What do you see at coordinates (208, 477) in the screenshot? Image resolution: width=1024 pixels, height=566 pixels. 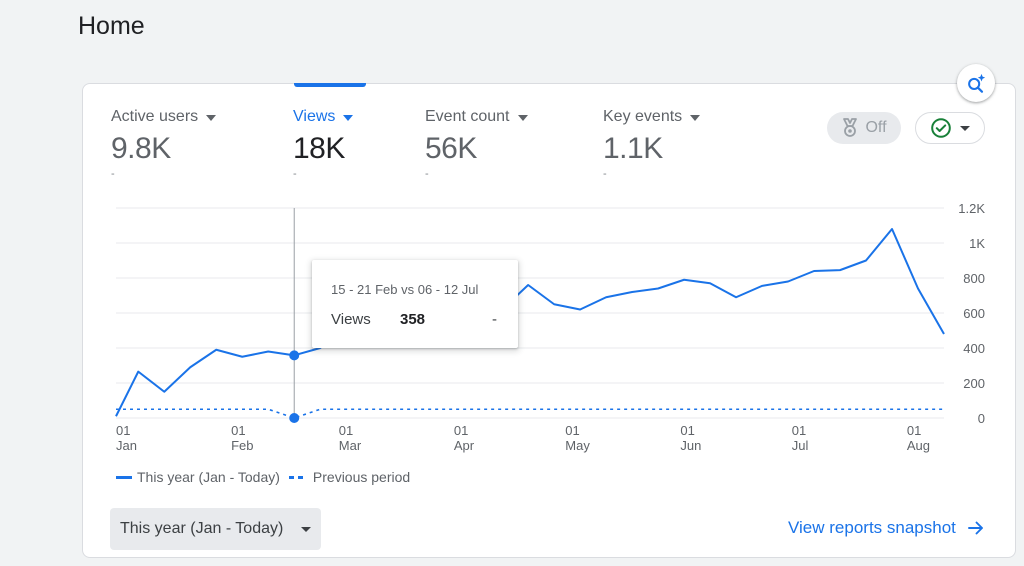 I see `legend-current: This year (Jan - Today)` at bounding box center [208, 477].